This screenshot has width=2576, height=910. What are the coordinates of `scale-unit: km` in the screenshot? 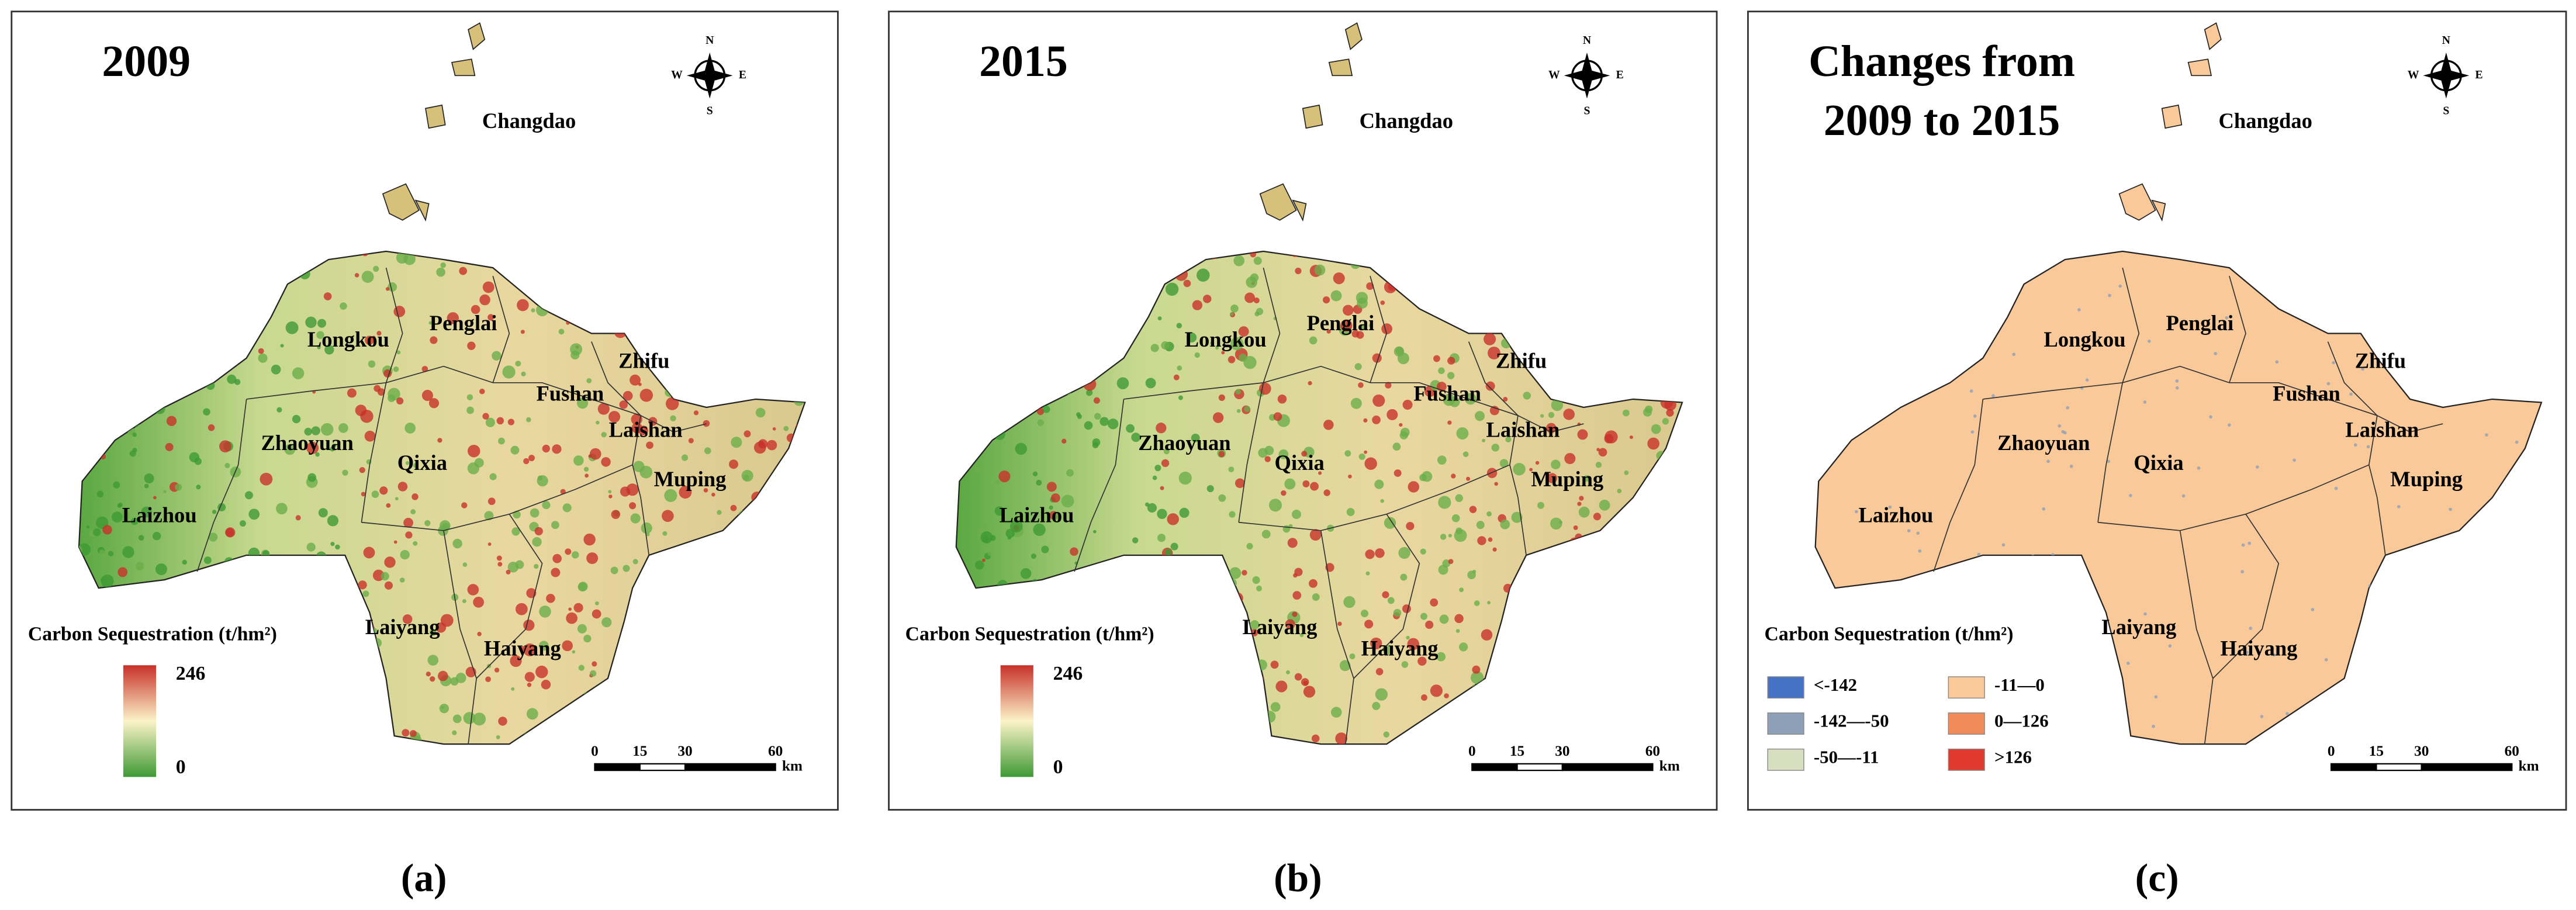 It's located at (792, 765).